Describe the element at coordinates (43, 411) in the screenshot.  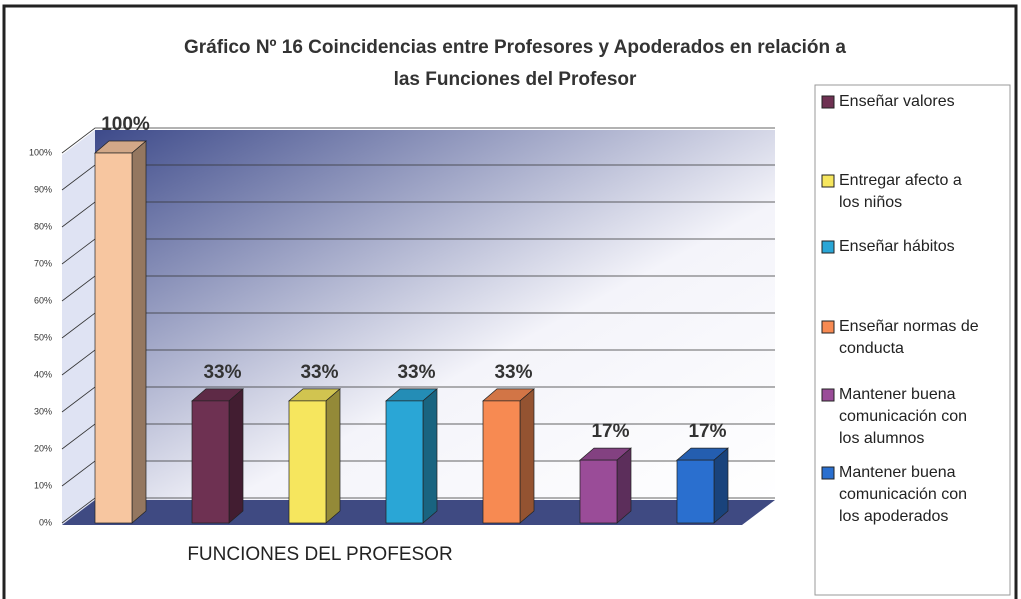
I see `y-tick-label: 30%` at that location.